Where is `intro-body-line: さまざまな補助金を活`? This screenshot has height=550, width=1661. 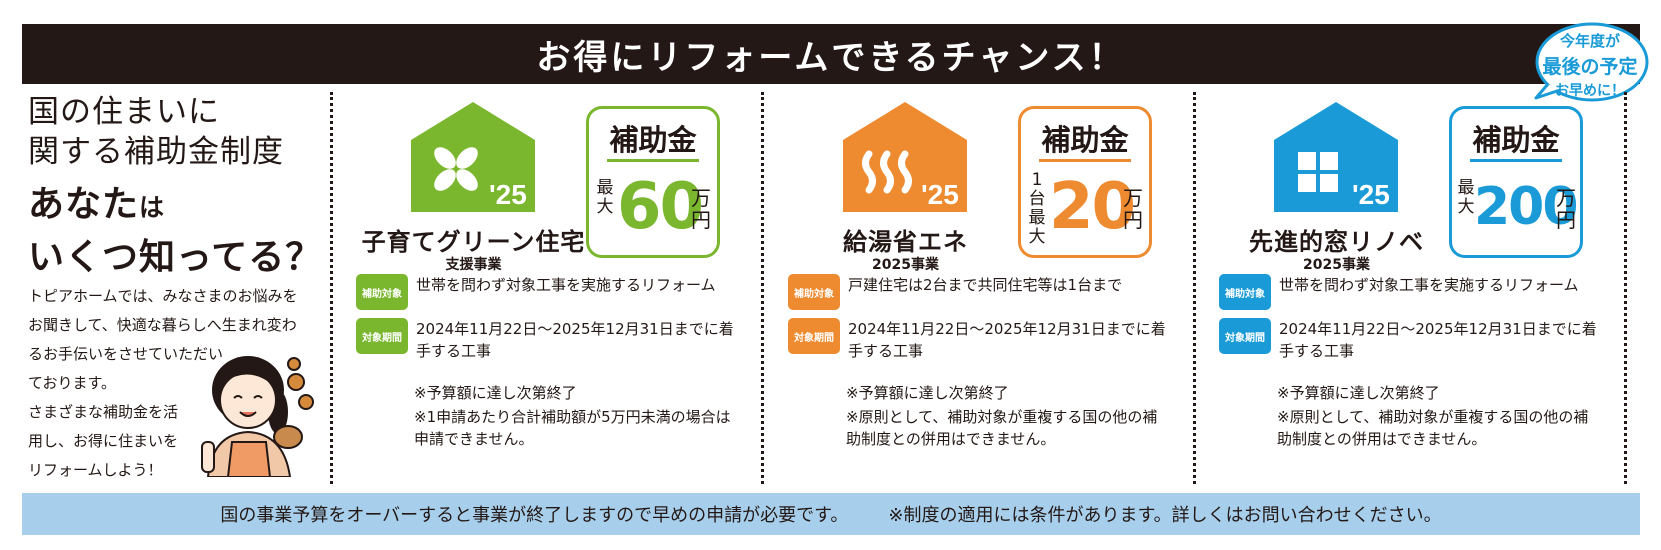 intro-body-line: さまざまな補助金を活 is located at coordinates (103, 412).